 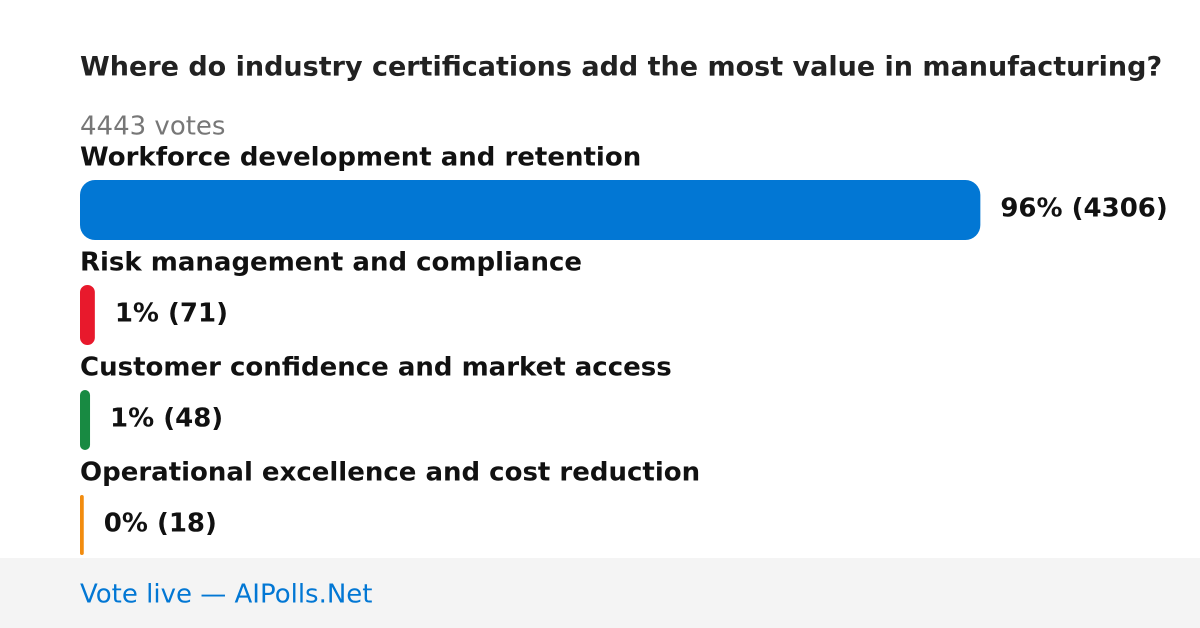 What do you see at coordinates (331, 263) in the screenshot?
I see `option-label: Risk management and compliance` at bounding box center [331, 263].